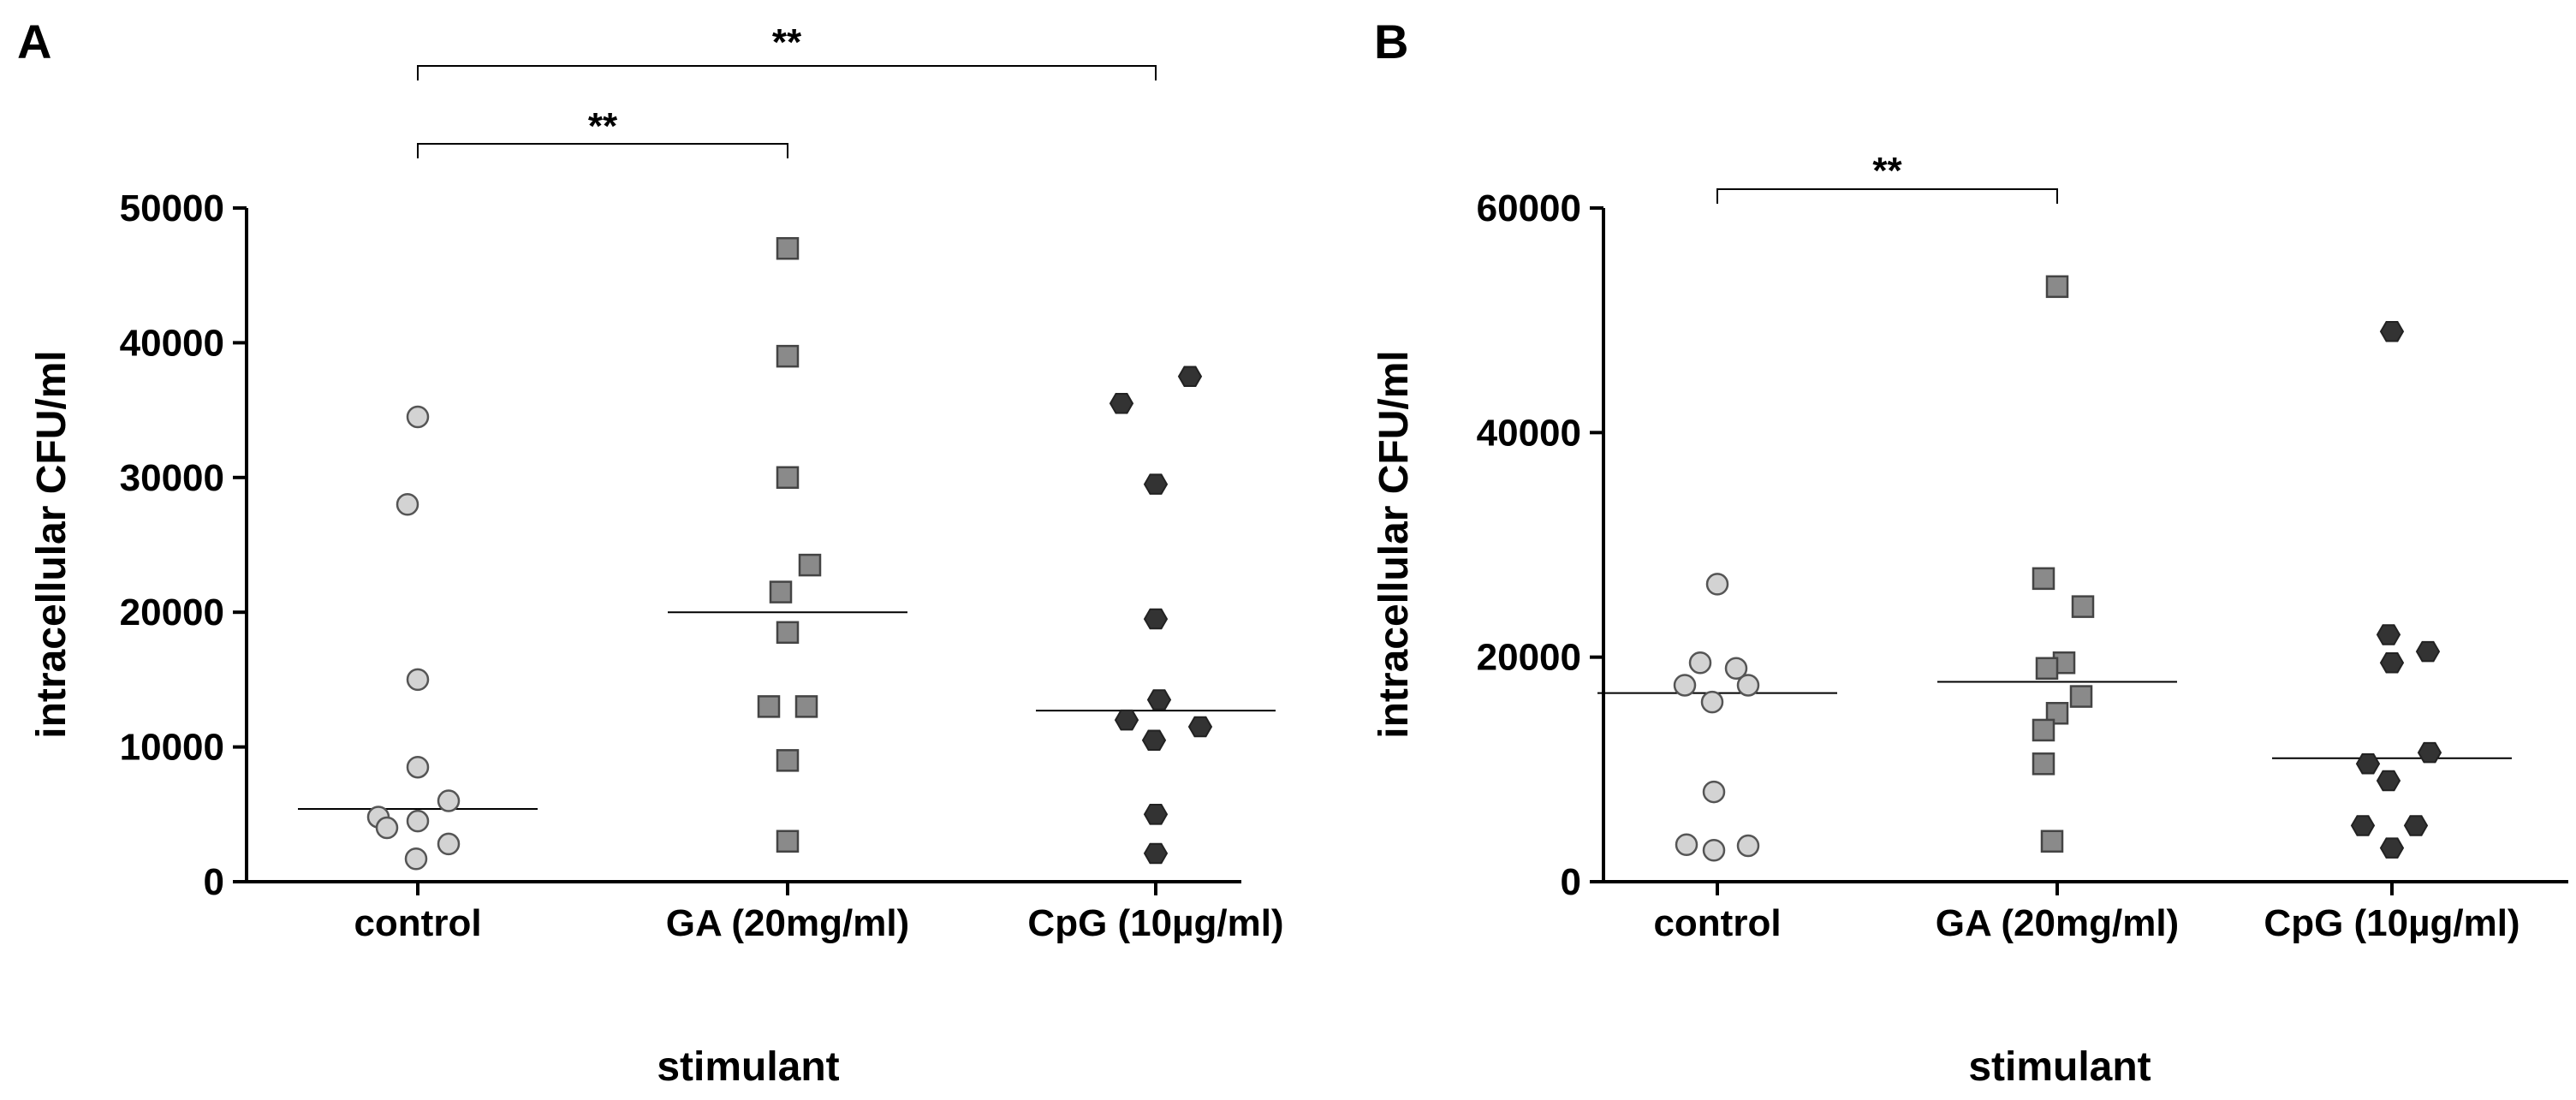 The height and width of the screenshot is (1100, 2576). I want to click on y-tick-label: 30000, so click(172, 478).